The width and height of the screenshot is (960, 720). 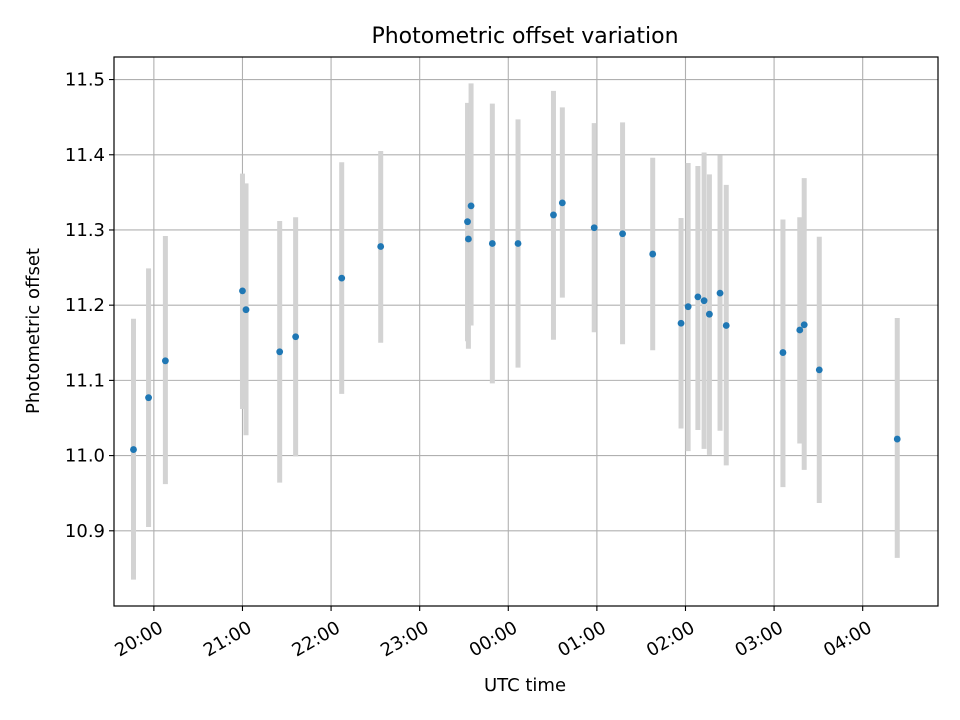 What do you see at coordinates (85, 456) in the screenshot?
I see `y-tick-label: 11.0` at bounding box center [85, 456].